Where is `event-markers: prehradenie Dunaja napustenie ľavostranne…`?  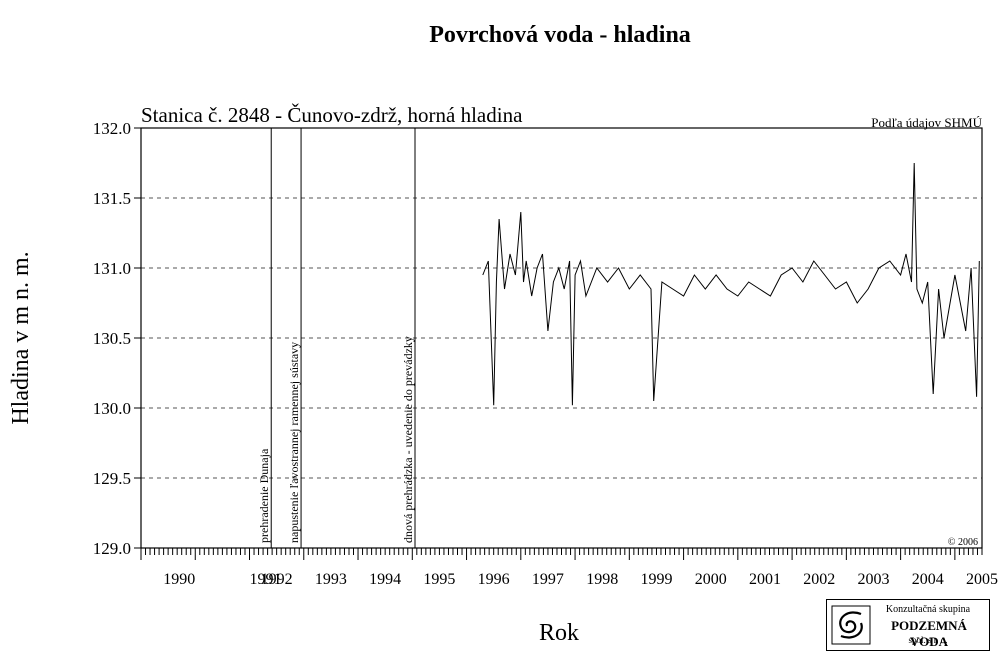
event-markers: prehradenie Dunaja napustenie ľavostranne… is located at coordinates (336, 338).